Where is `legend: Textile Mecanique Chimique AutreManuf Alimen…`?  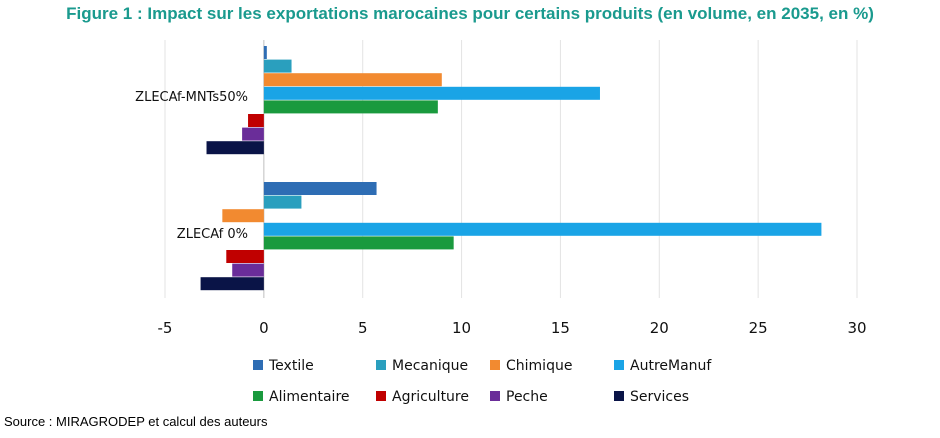
legend: Textile Mecanique Chimique AutreManuf Alimen… is located at coordinates (482, 381).